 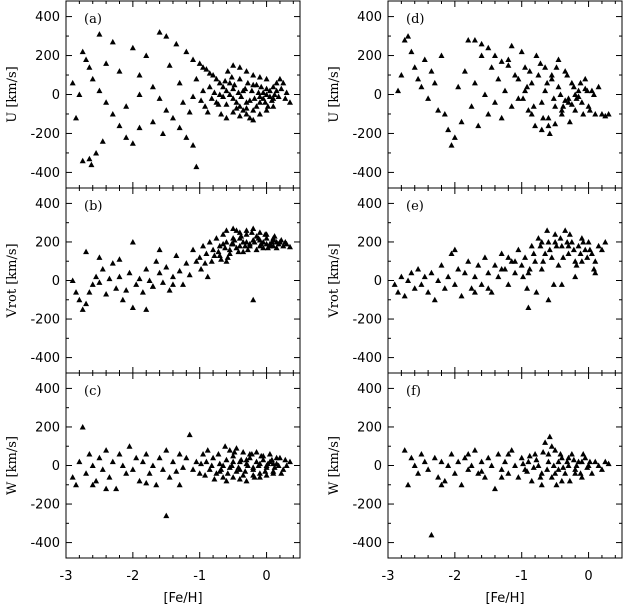 I want to click on x-tick-label: 0, so click(x=588, y=576).